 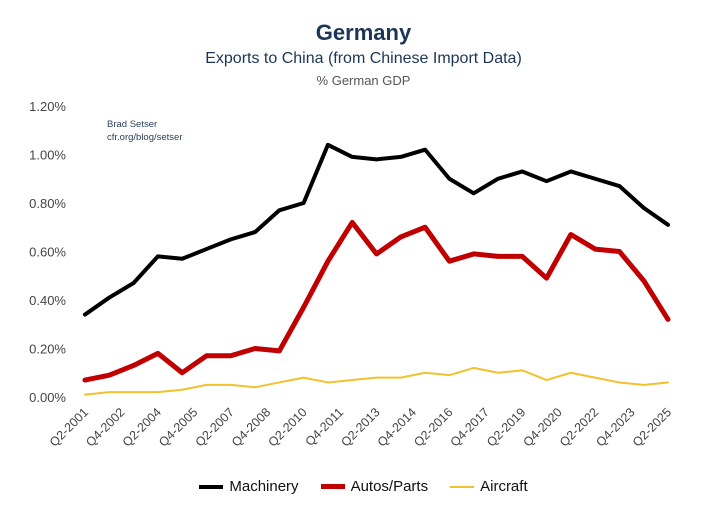 What do you see at coordinates (287, 427) in the screenshot?
I see `x-tick-label: Q2-2010` at bounding box center [287, 427].